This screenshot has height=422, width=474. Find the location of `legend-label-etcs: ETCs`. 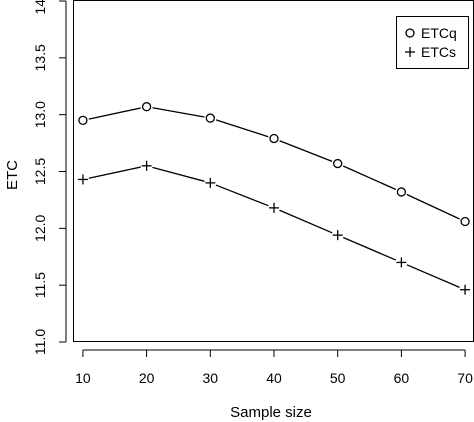

legend-label-etcs: ETCs is located at coordinates (438, 52).